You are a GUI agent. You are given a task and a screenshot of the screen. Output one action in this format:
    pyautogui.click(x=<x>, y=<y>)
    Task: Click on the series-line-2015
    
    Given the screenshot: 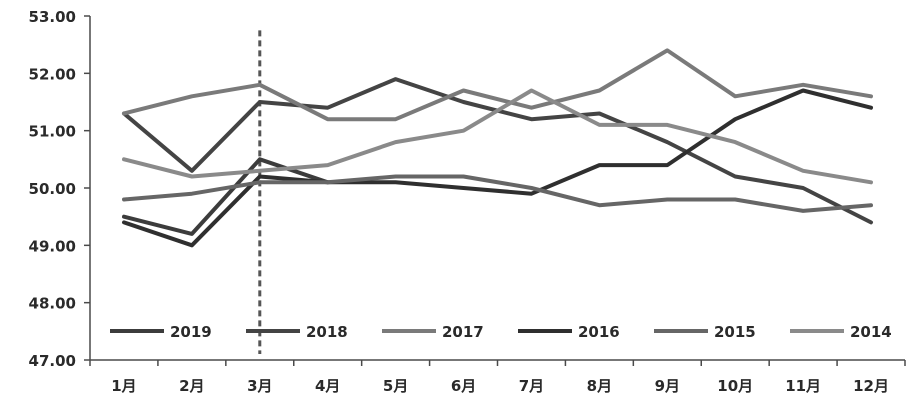 What is the action you would take?
    pyautogui.click(x=497, y=193)
    